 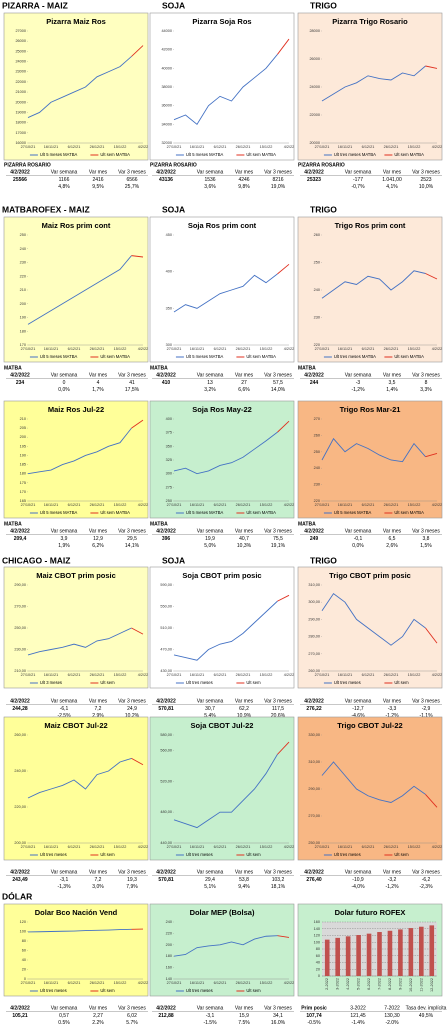 What do you see at coordinates (355, 356) in the screenshot?
I see `legend-label: Ult tres meses MATBA` at bounding box center [355, 356].